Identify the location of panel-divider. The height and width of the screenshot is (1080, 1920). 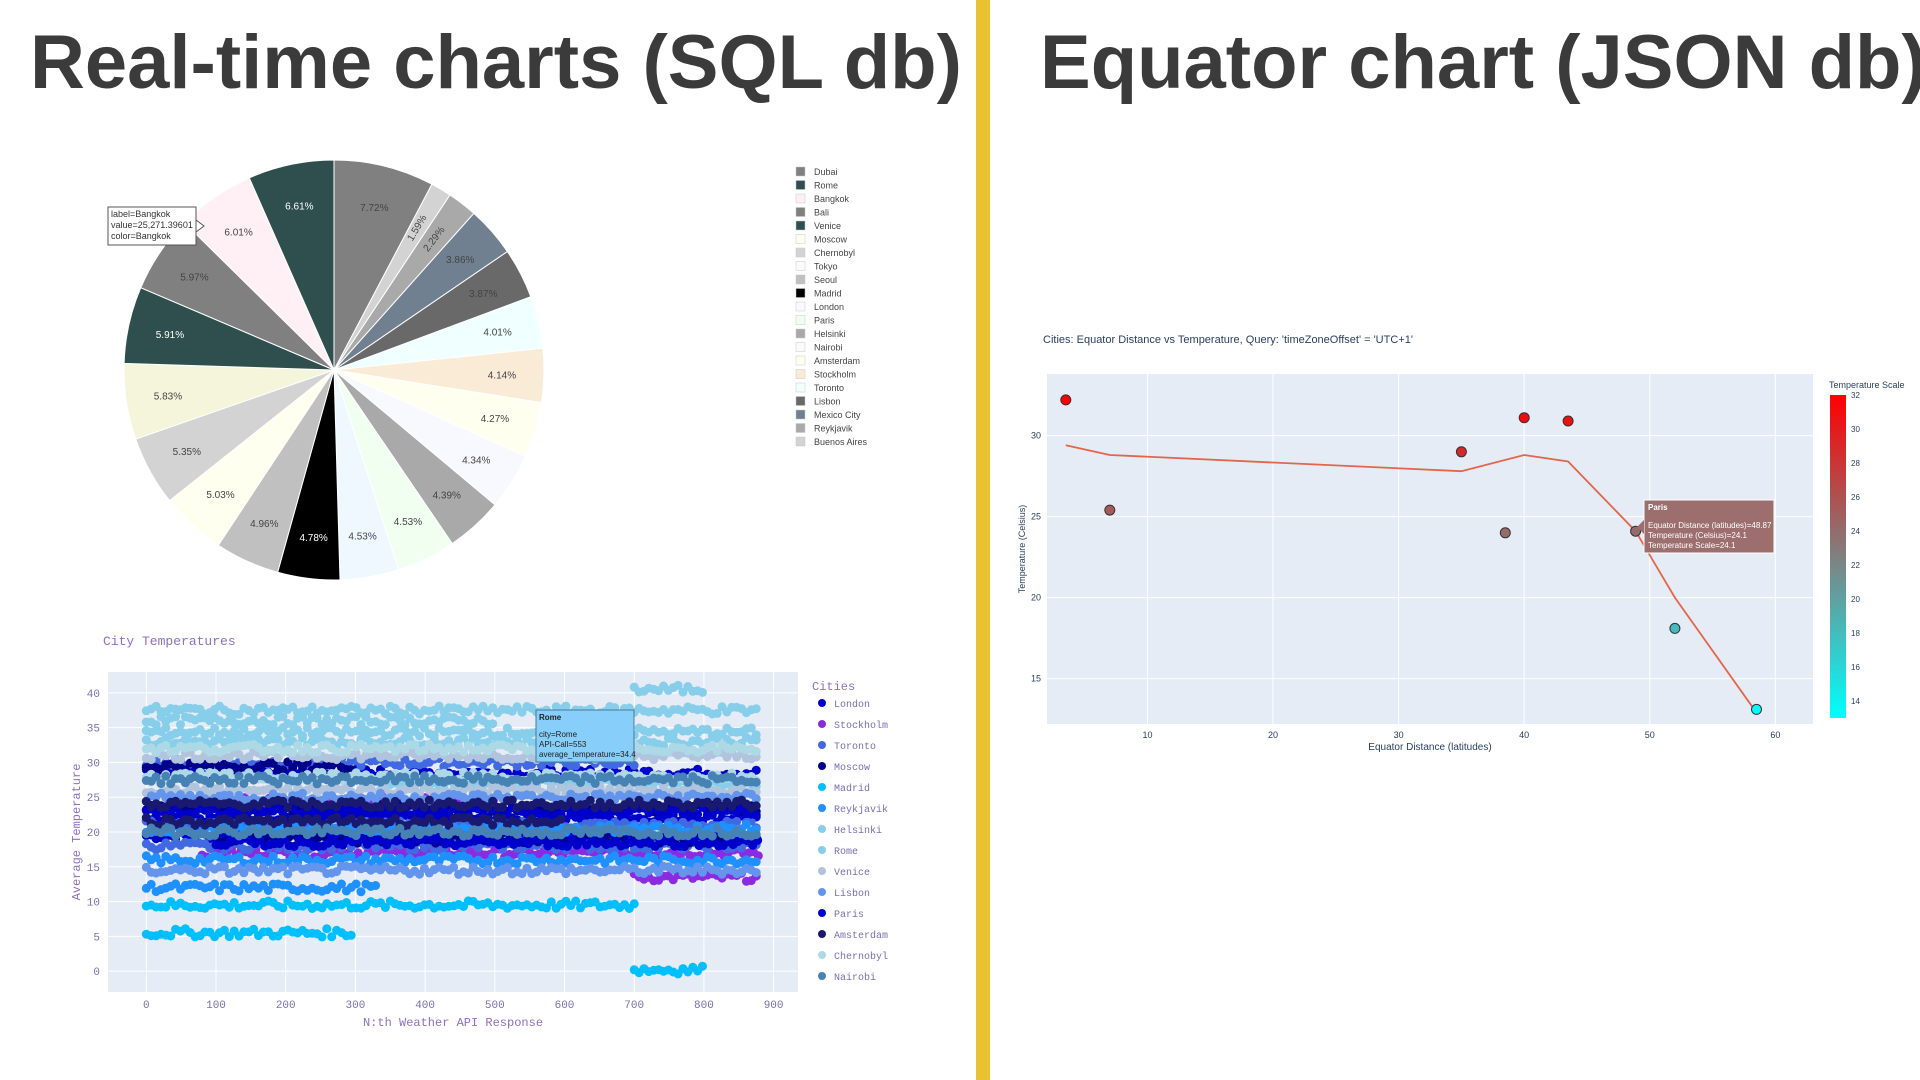
(983, 540).